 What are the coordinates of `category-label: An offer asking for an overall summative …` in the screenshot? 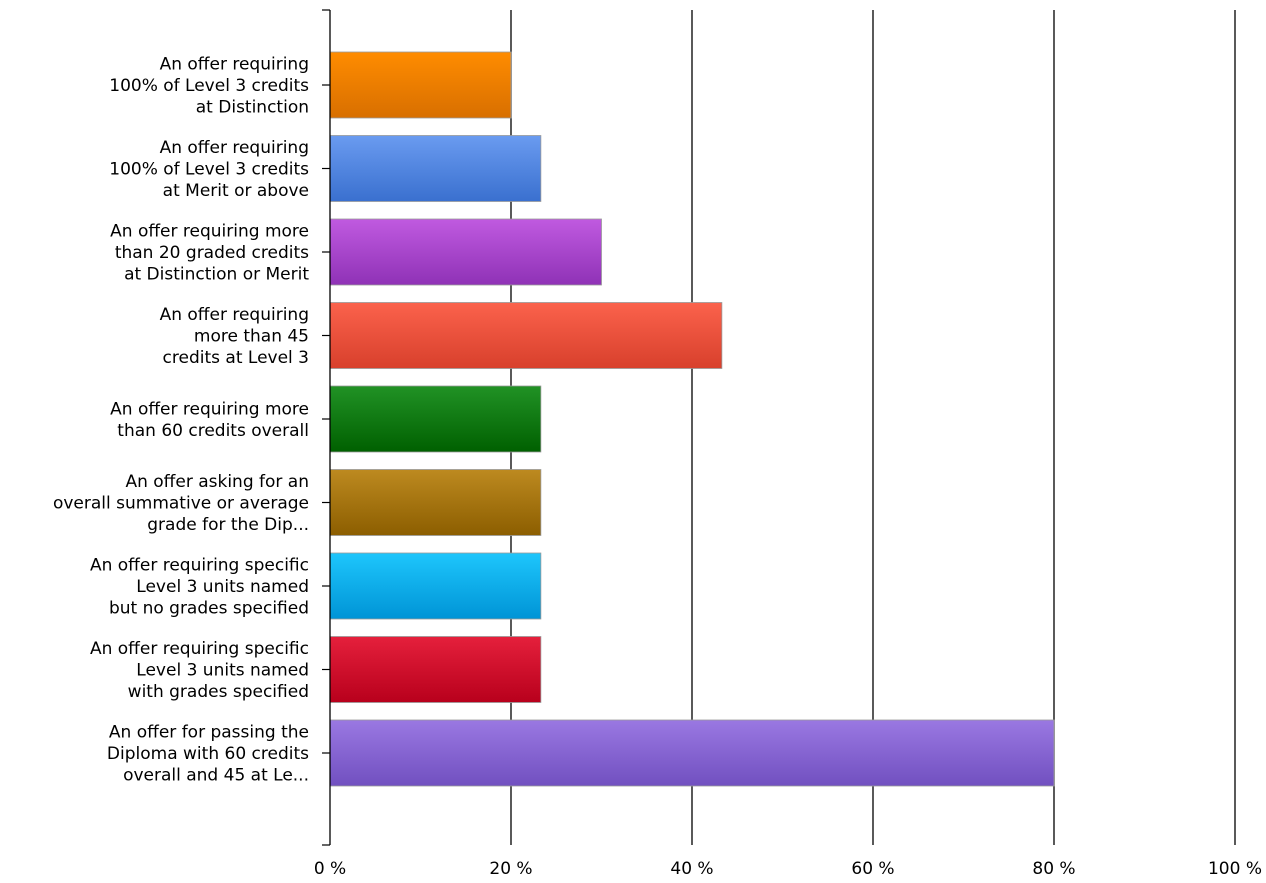 It's located at (181, 503).